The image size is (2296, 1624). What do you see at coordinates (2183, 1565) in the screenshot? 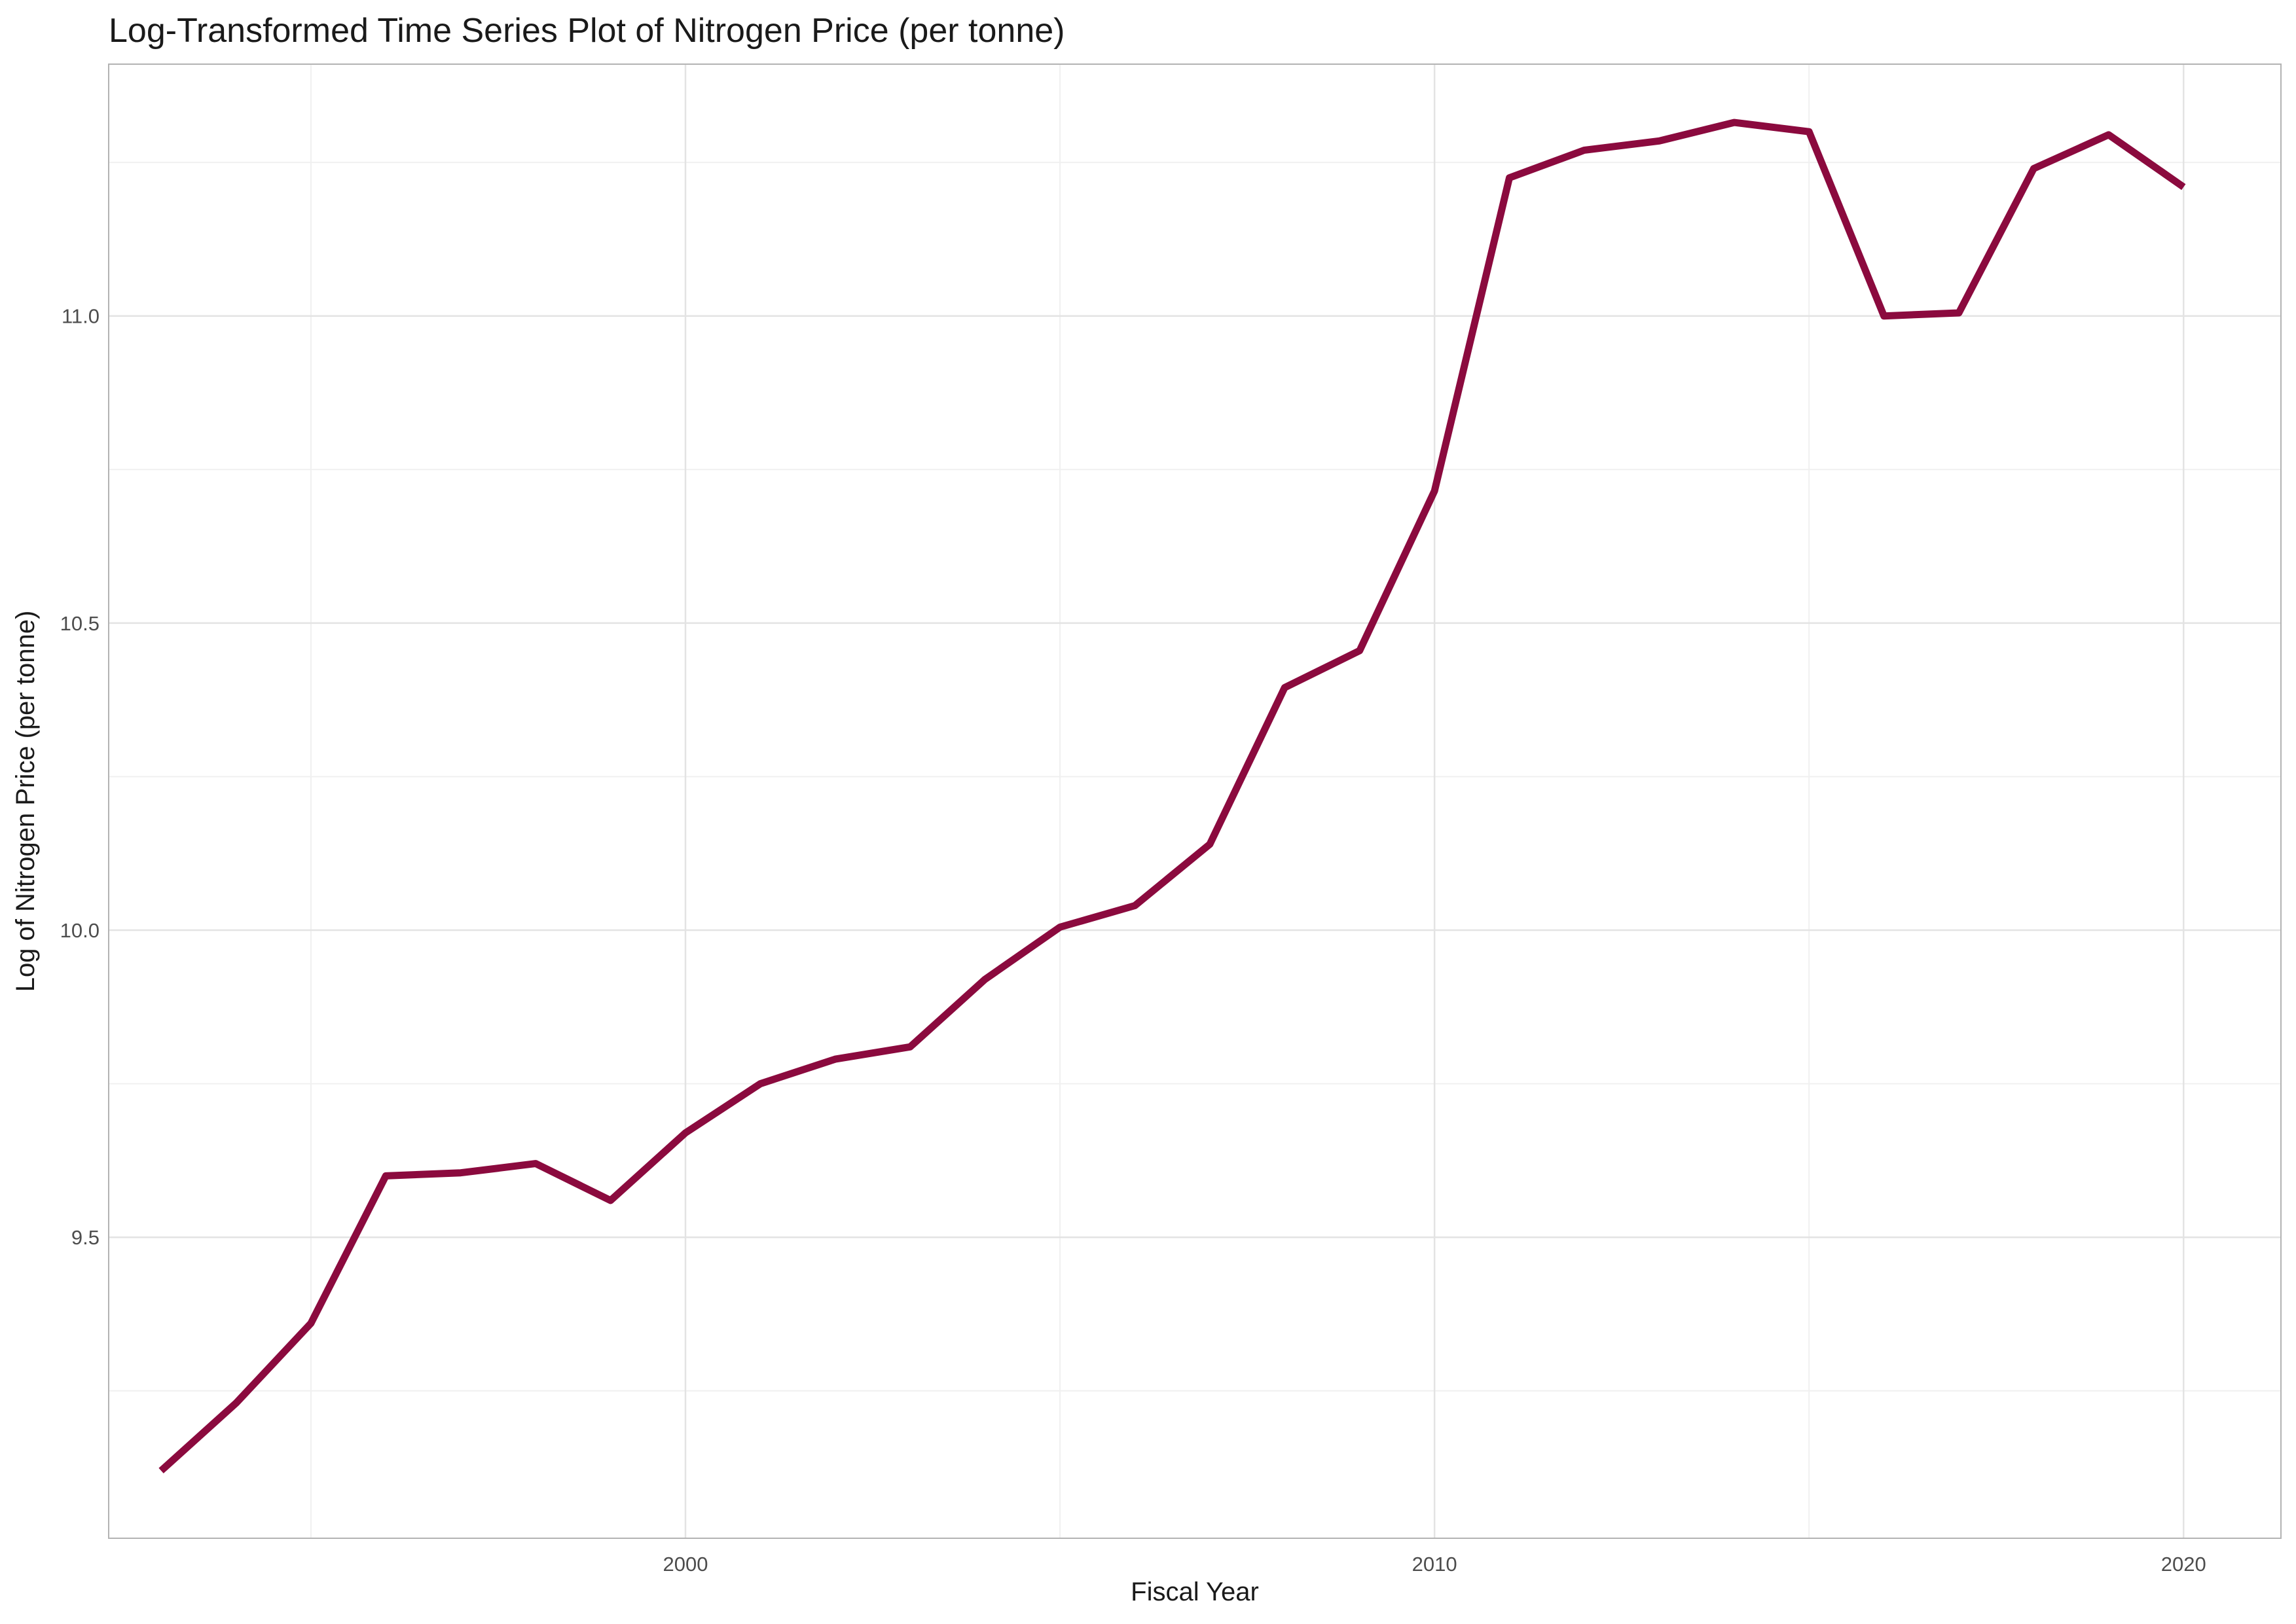
I see `x-tick-label: 2020` at bounding box center [2183, 1565].